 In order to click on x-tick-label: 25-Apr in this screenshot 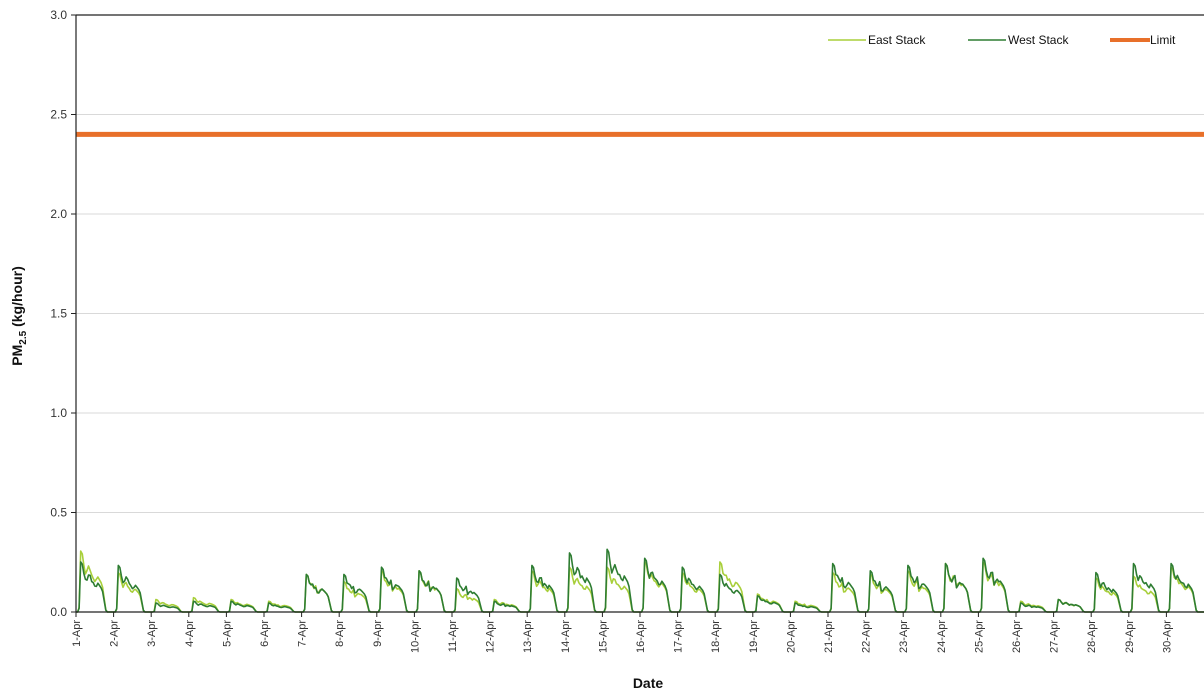, I will do `click(979, 636)`.